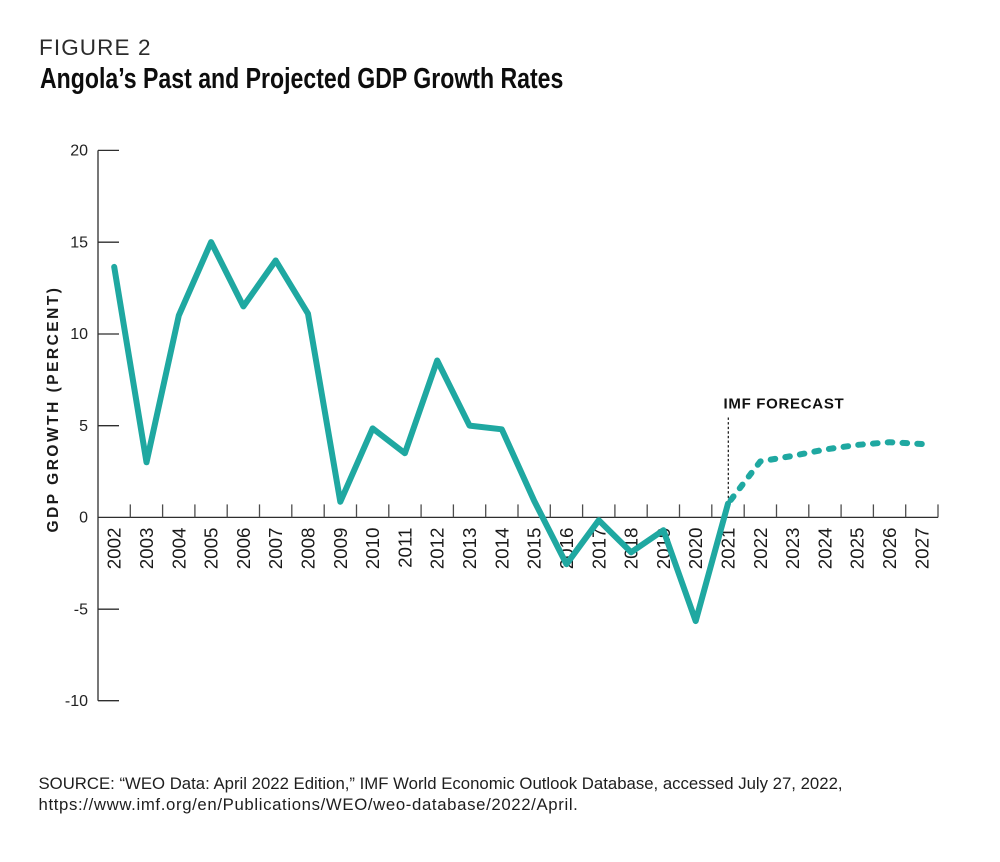 This screenshot has width=1000, height=862. What do you see at coordinates (211, 549) in the screenshot?
I see `svg-text: 2005` at bounding box center [211, 549].